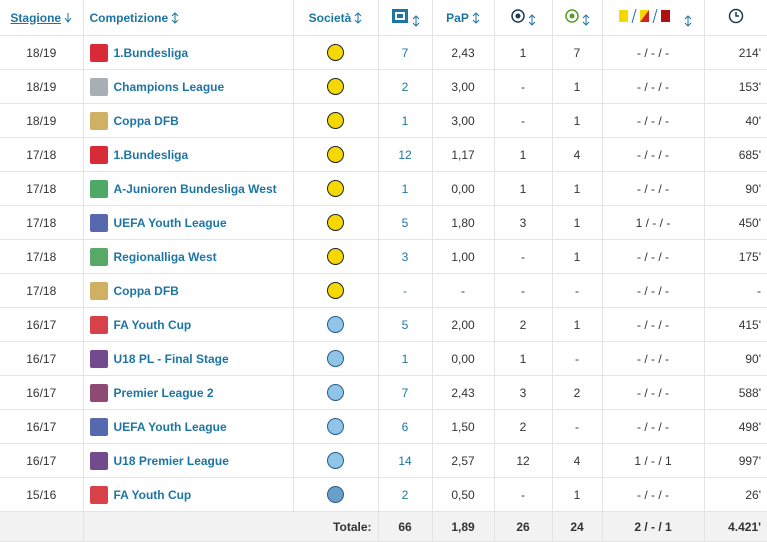  Describe the element at coordinates (653, 526) in the screenshot. I see `total-cards: 2 / - / 1` at that location.